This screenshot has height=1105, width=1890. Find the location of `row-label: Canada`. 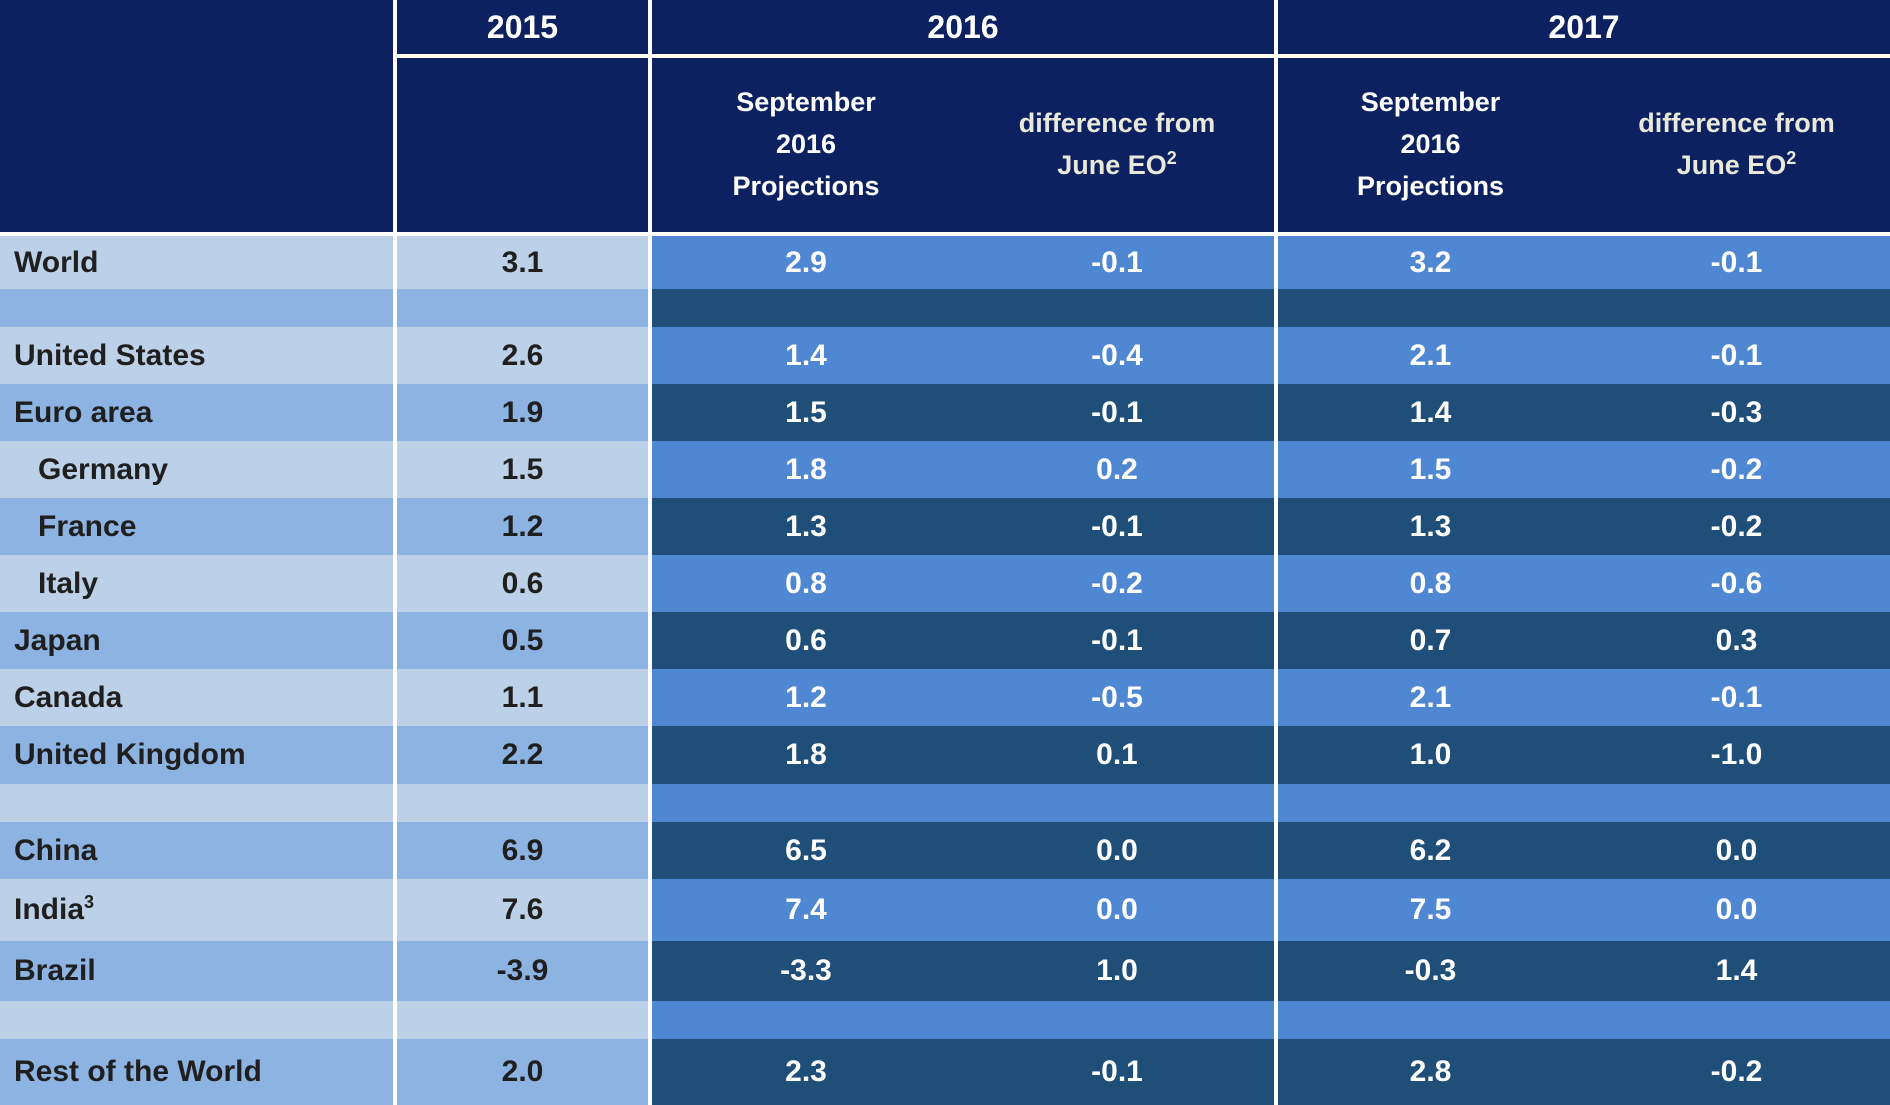

row-label: Canada is located at coordinates (196, 697).